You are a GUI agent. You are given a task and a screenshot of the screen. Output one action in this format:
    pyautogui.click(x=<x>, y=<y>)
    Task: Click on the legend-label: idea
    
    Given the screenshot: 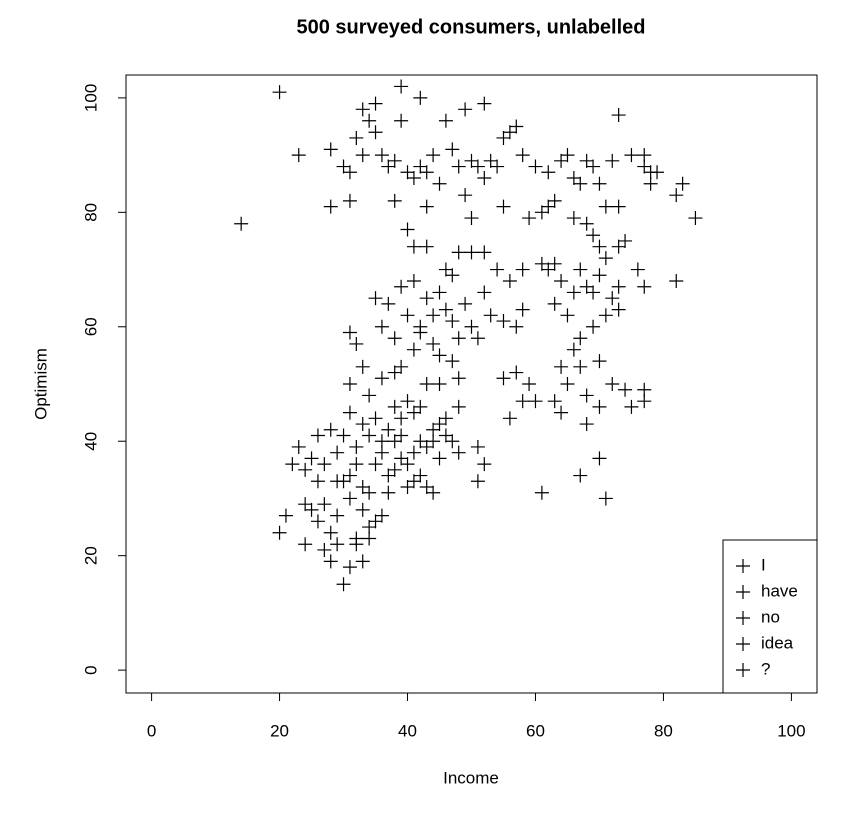 What is the action you would take?
    pyautogui.click(x=777, y=642)
    